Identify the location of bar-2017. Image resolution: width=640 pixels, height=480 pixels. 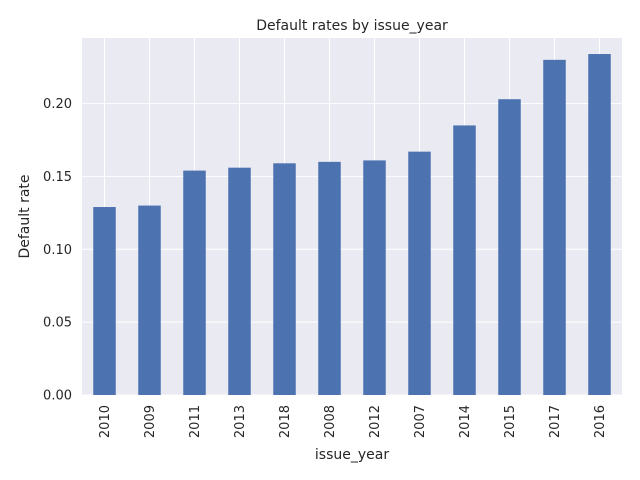
(554, 227).